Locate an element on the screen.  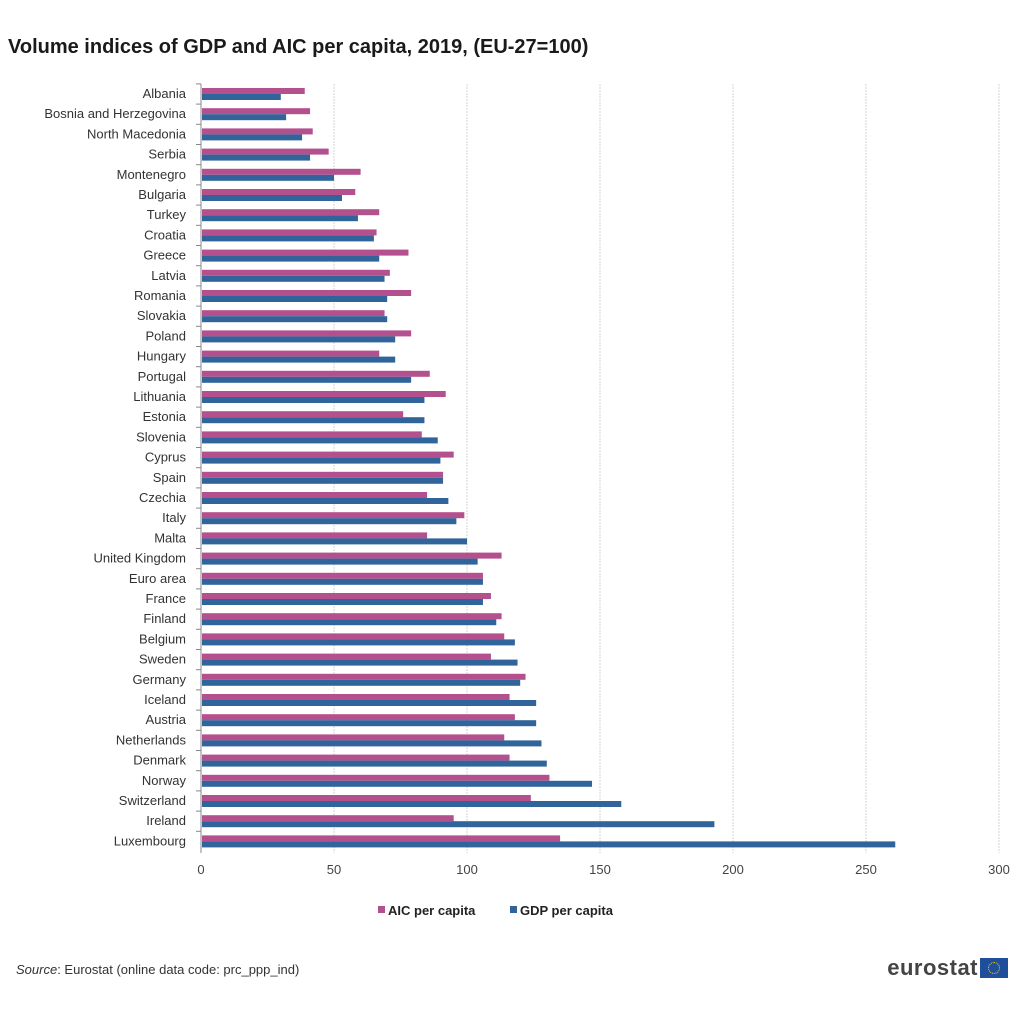
category-label: Turkey is located at coordinates (167, 214).